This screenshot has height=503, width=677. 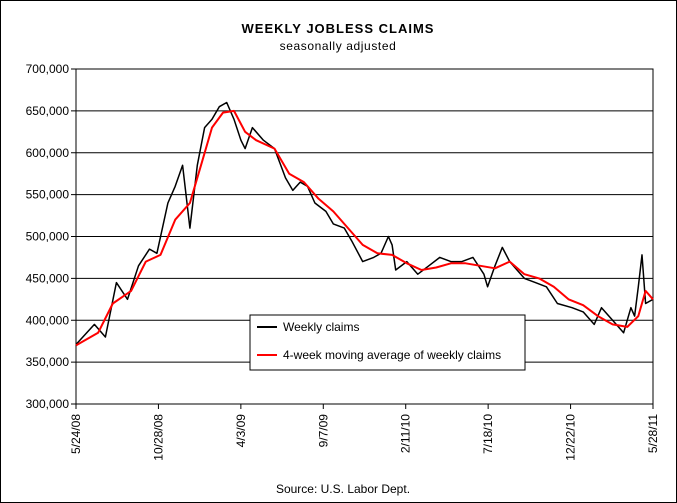 I want to click on y-tick-label: 450,000, so click(x=48, y=278).